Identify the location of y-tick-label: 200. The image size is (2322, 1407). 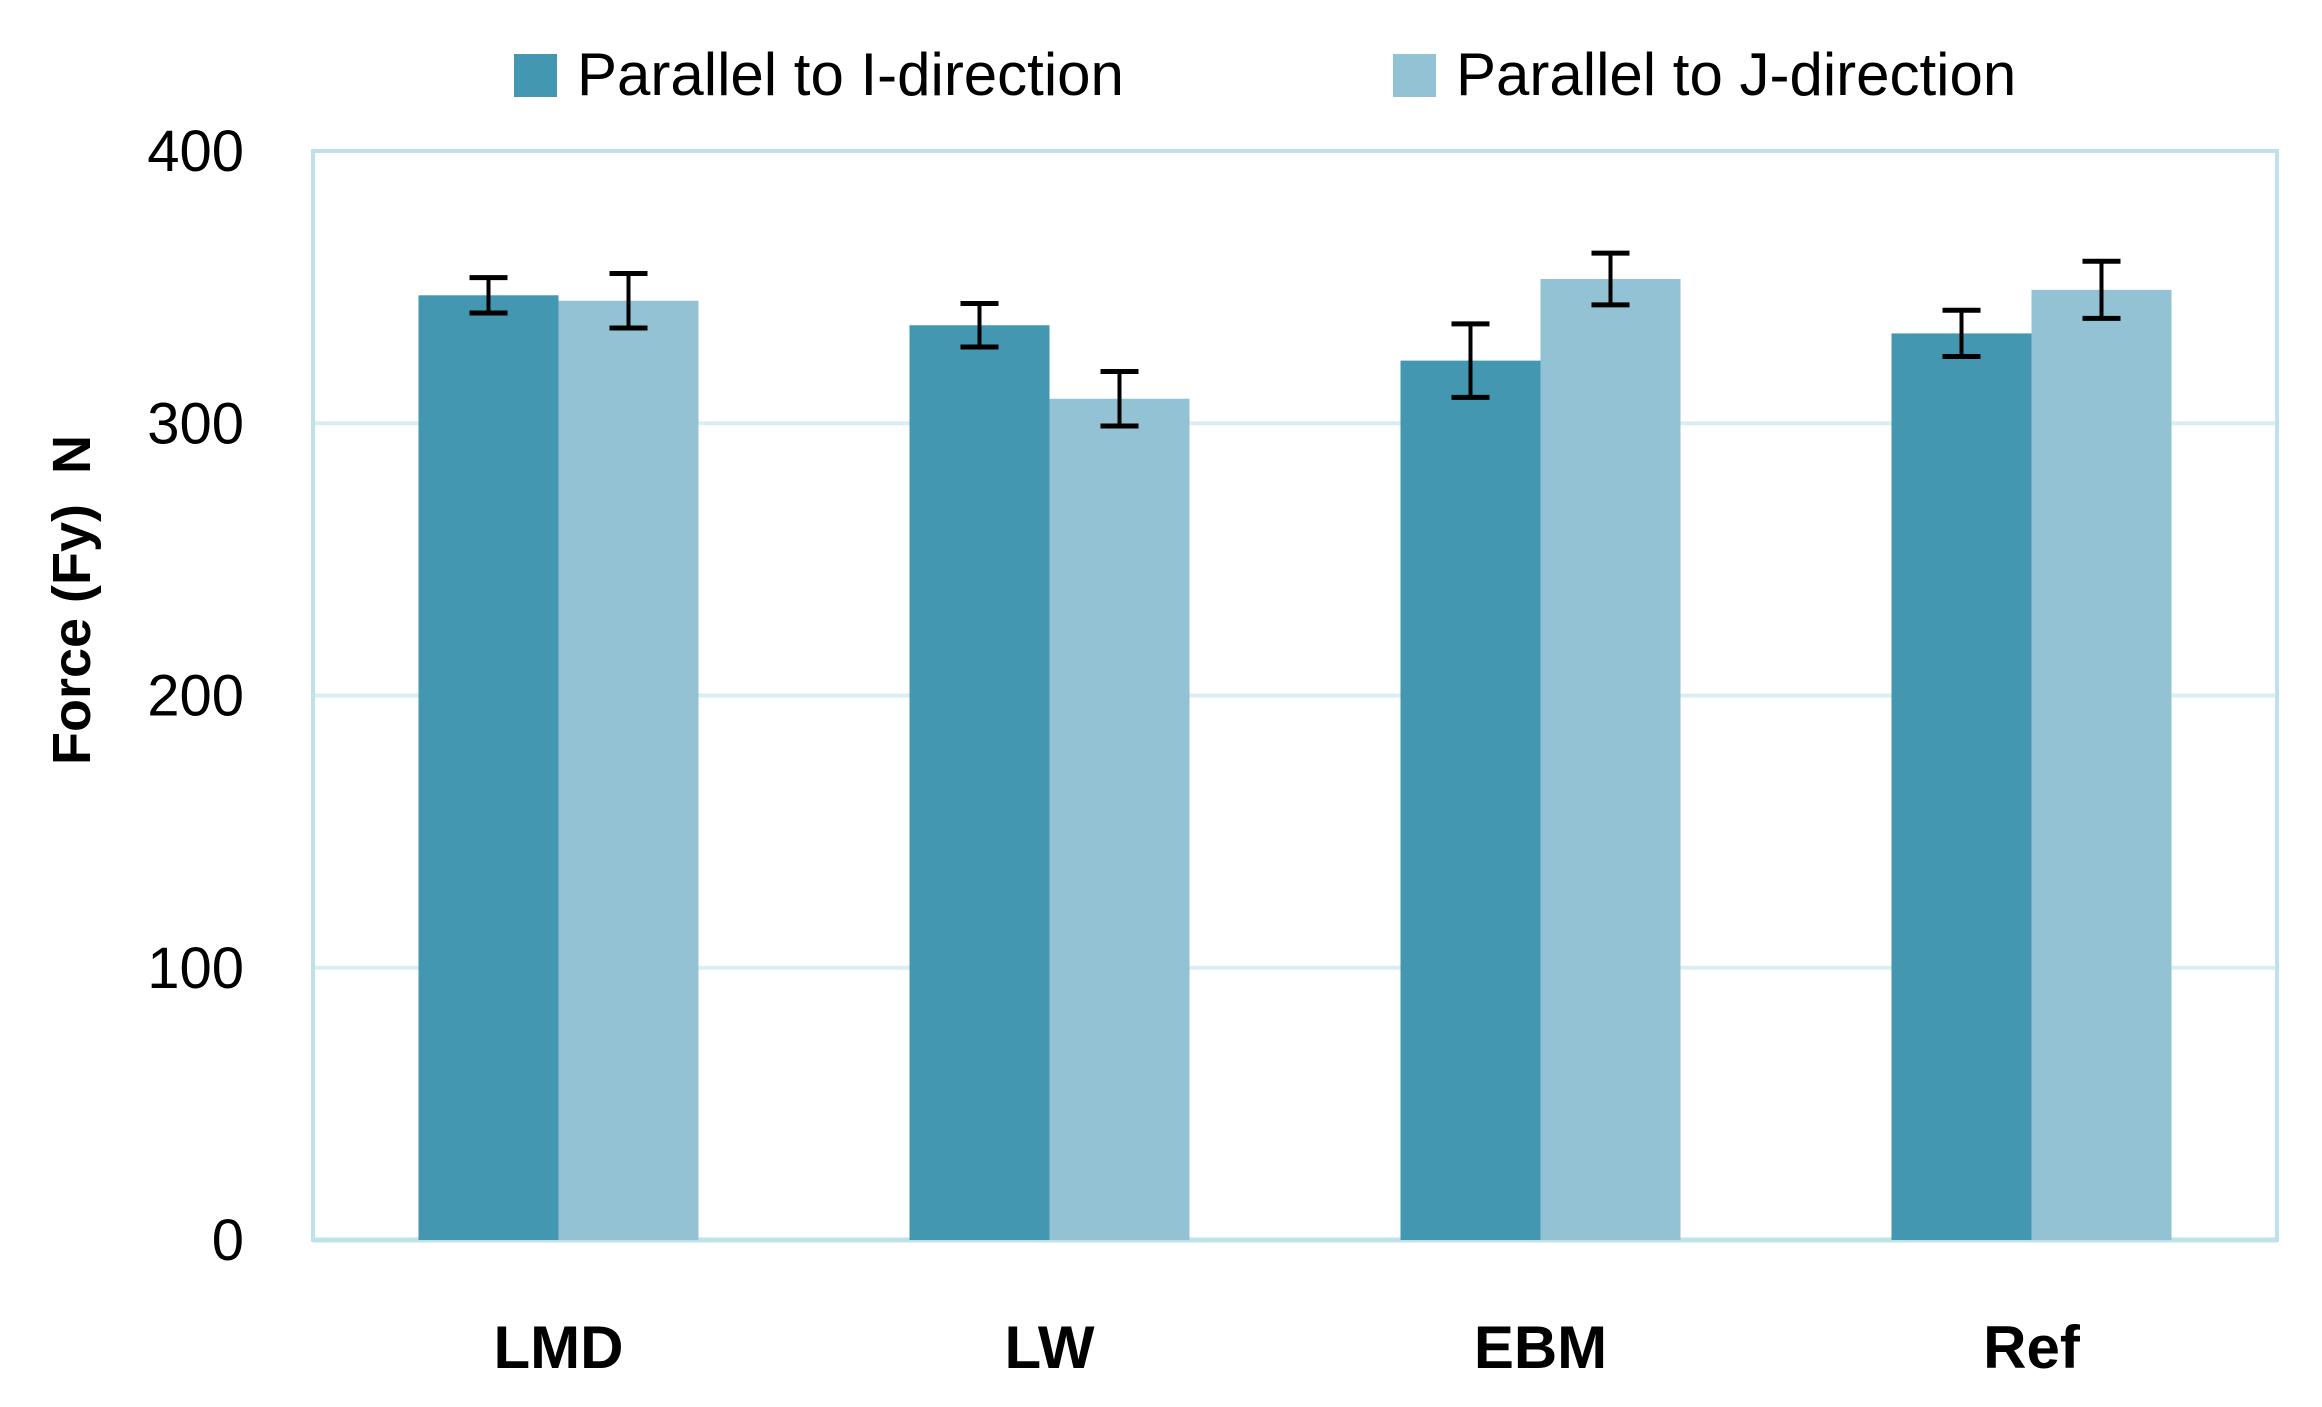
(195, 696).